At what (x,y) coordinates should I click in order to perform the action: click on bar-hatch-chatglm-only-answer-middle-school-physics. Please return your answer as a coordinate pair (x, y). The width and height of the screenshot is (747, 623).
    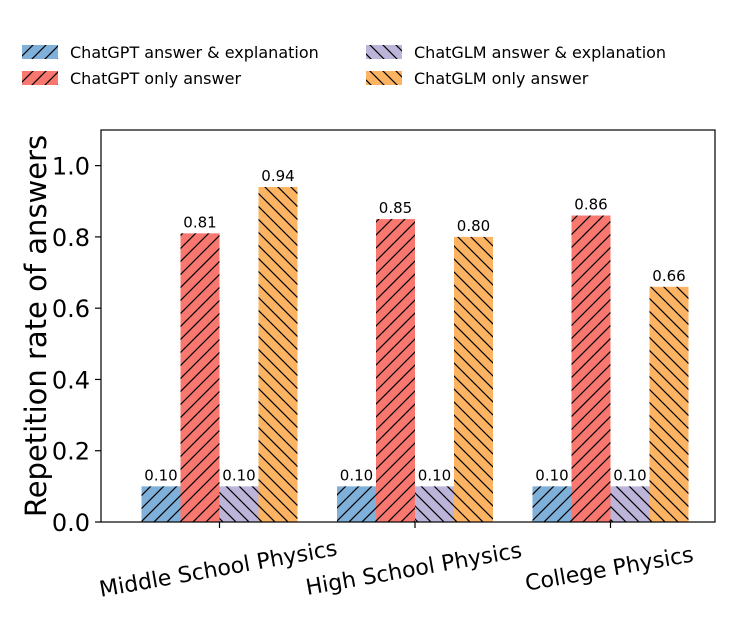
    Looking at the image, I should click on (278, 354).